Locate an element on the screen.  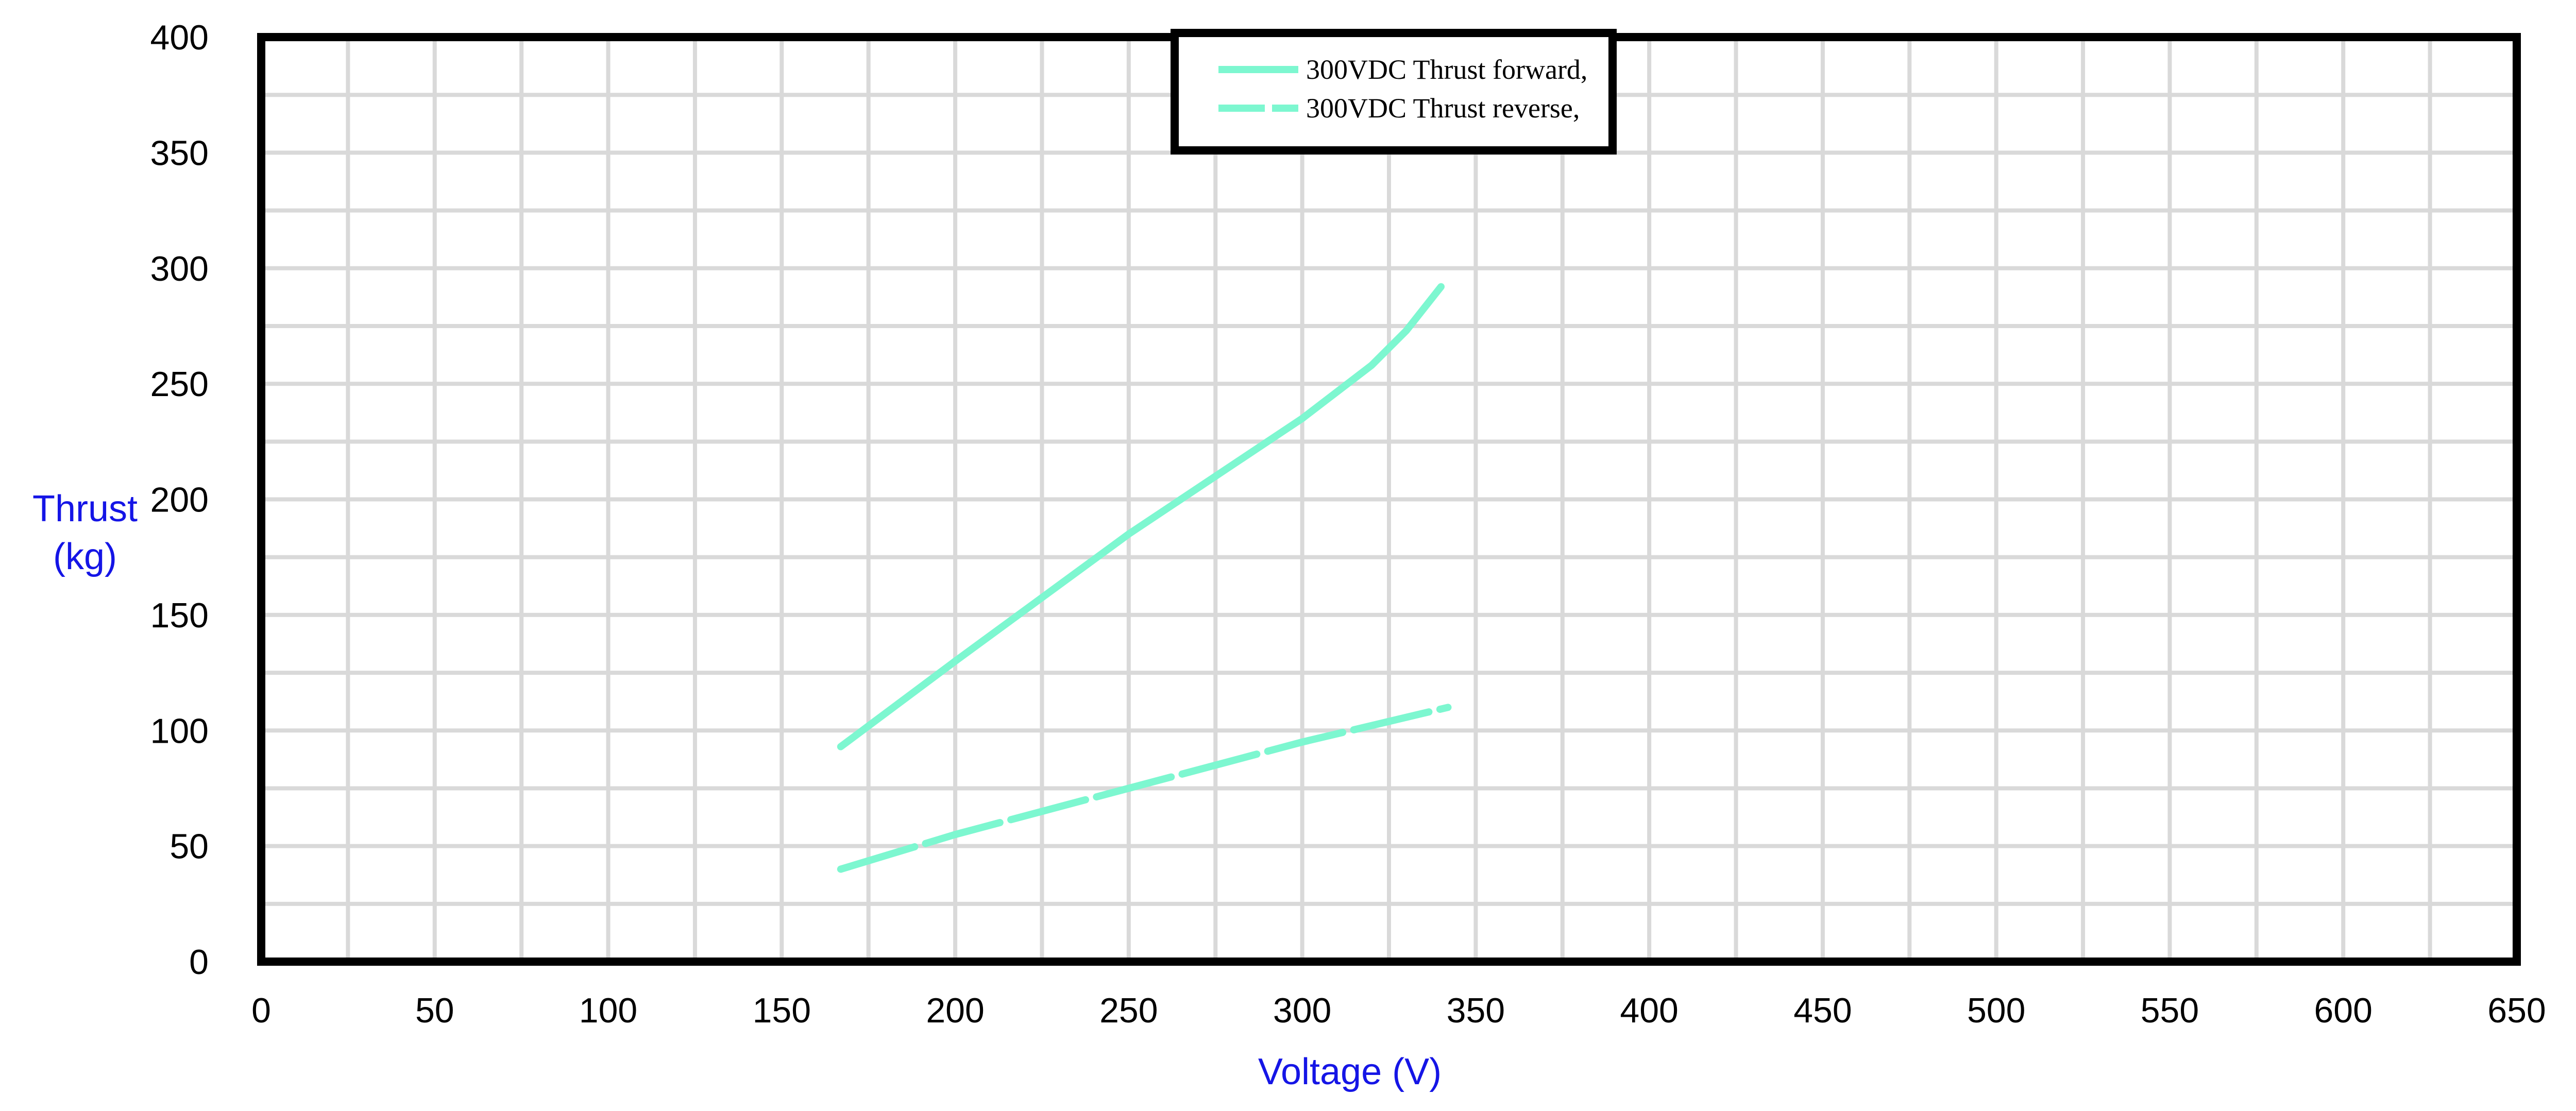
x-tick-label: 350 is located at coordinates (1476, 1011).